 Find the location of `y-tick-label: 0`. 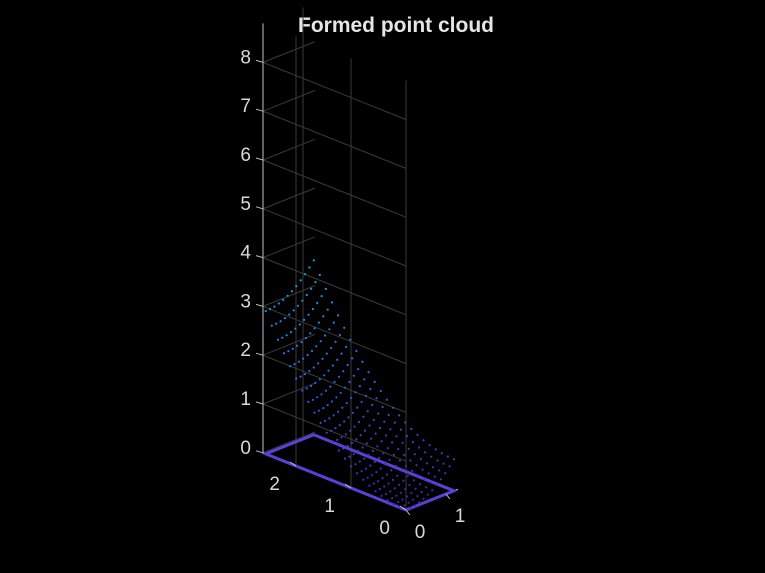

y-tick-label: 0 is located at coordinates (384, 528).